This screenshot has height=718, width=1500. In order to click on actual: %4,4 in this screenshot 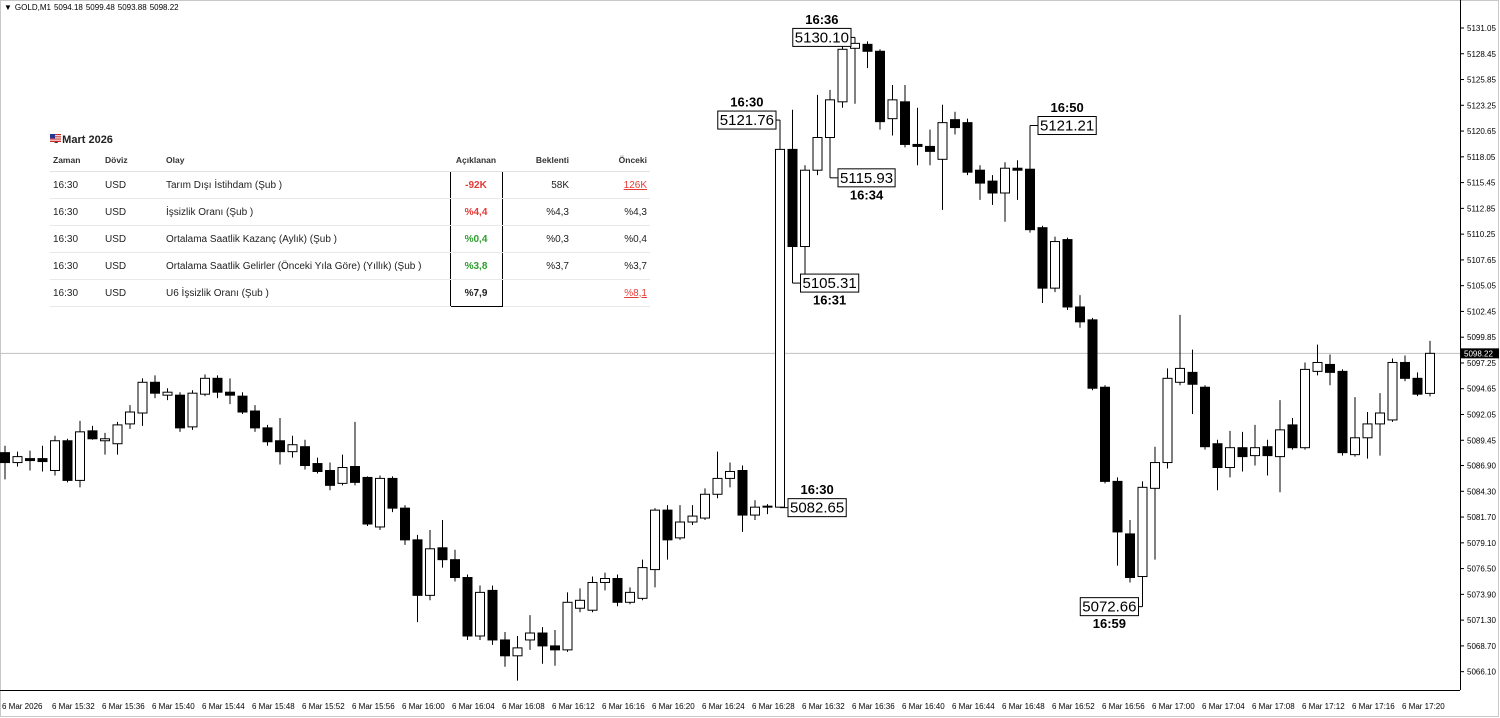, I will do `click(476, 212)`.